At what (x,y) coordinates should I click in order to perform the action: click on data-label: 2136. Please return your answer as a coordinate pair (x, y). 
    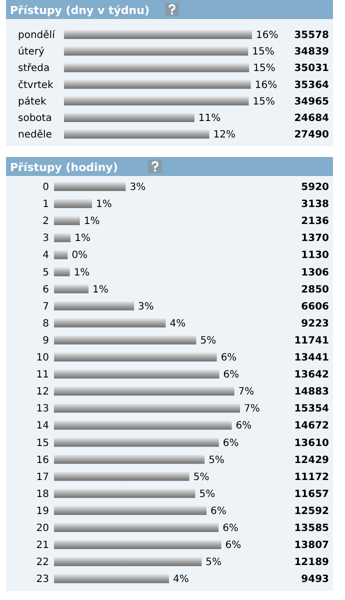
    Looking at the image, I should click on (315, 222).